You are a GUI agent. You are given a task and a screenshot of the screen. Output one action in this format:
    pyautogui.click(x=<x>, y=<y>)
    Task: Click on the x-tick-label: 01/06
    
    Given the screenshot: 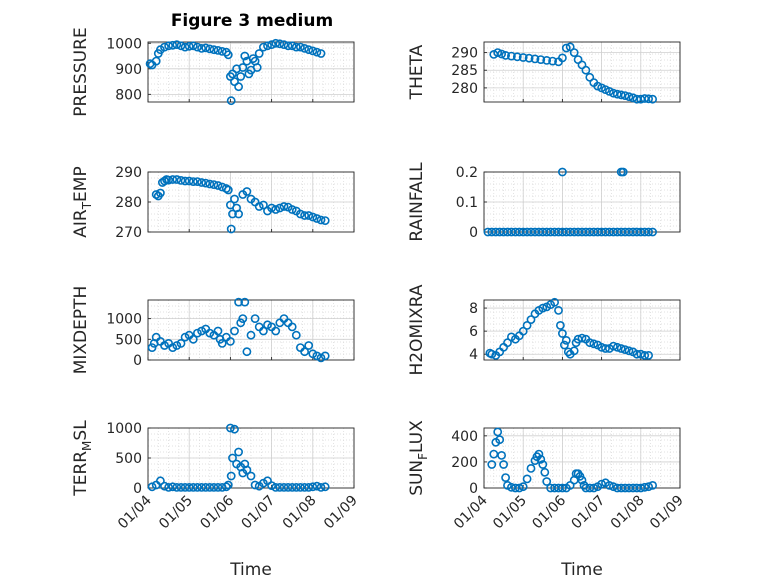 What is the action you would take?
    pyautogui.click(x=549, y=512)
    